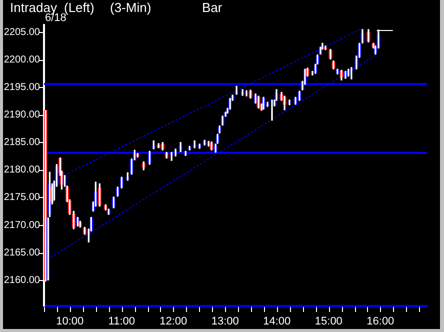 The width and height of the screenshot is (444, 332). Describe the element at coordinates (121, 322) in the screenshot. I see `x-tick-label: 11:00` at that location.